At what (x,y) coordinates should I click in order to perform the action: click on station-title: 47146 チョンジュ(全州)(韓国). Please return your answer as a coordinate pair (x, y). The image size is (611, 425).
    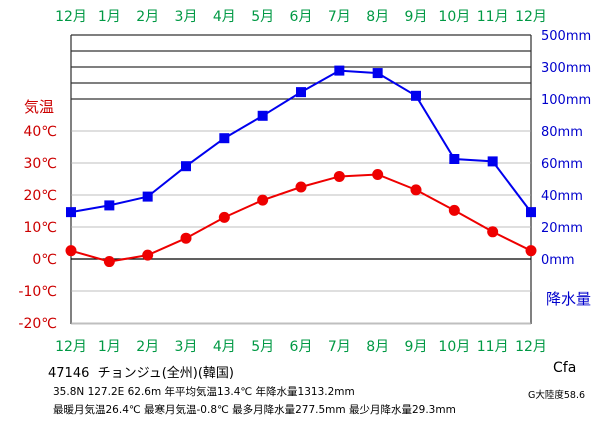
    Looking at the image, I should click on (141, 371).